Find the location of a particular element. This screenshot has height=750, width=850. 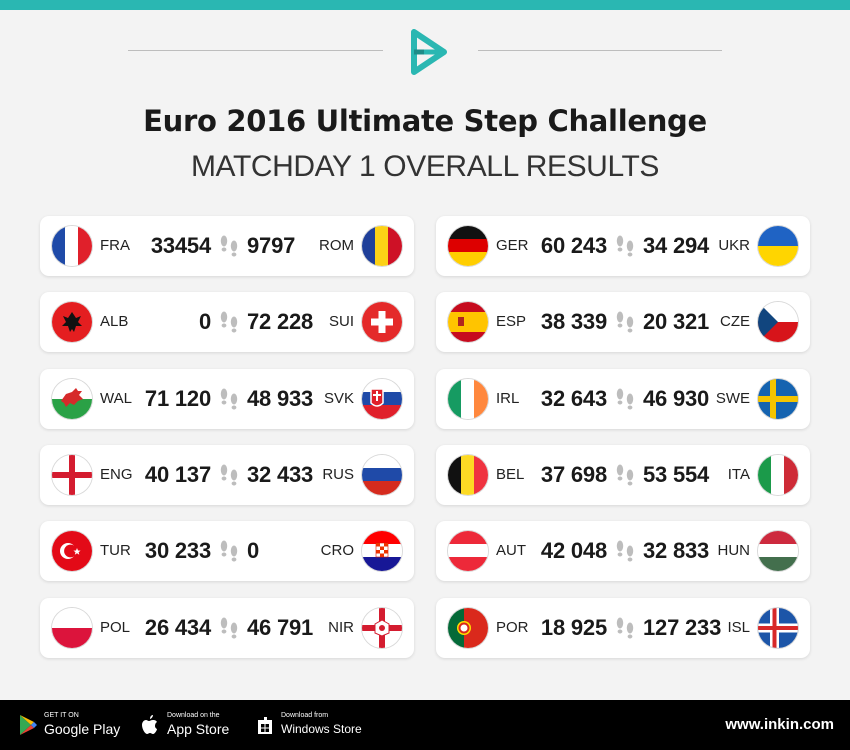

away-team-code: RUS is located at coordinates (338, 474).